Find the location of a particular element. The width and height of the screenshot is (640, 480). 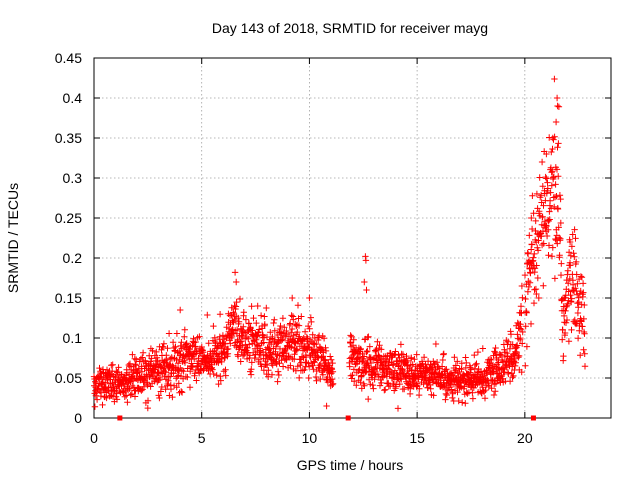

y-tick-label: 0 is located at coordinates (78, 418).